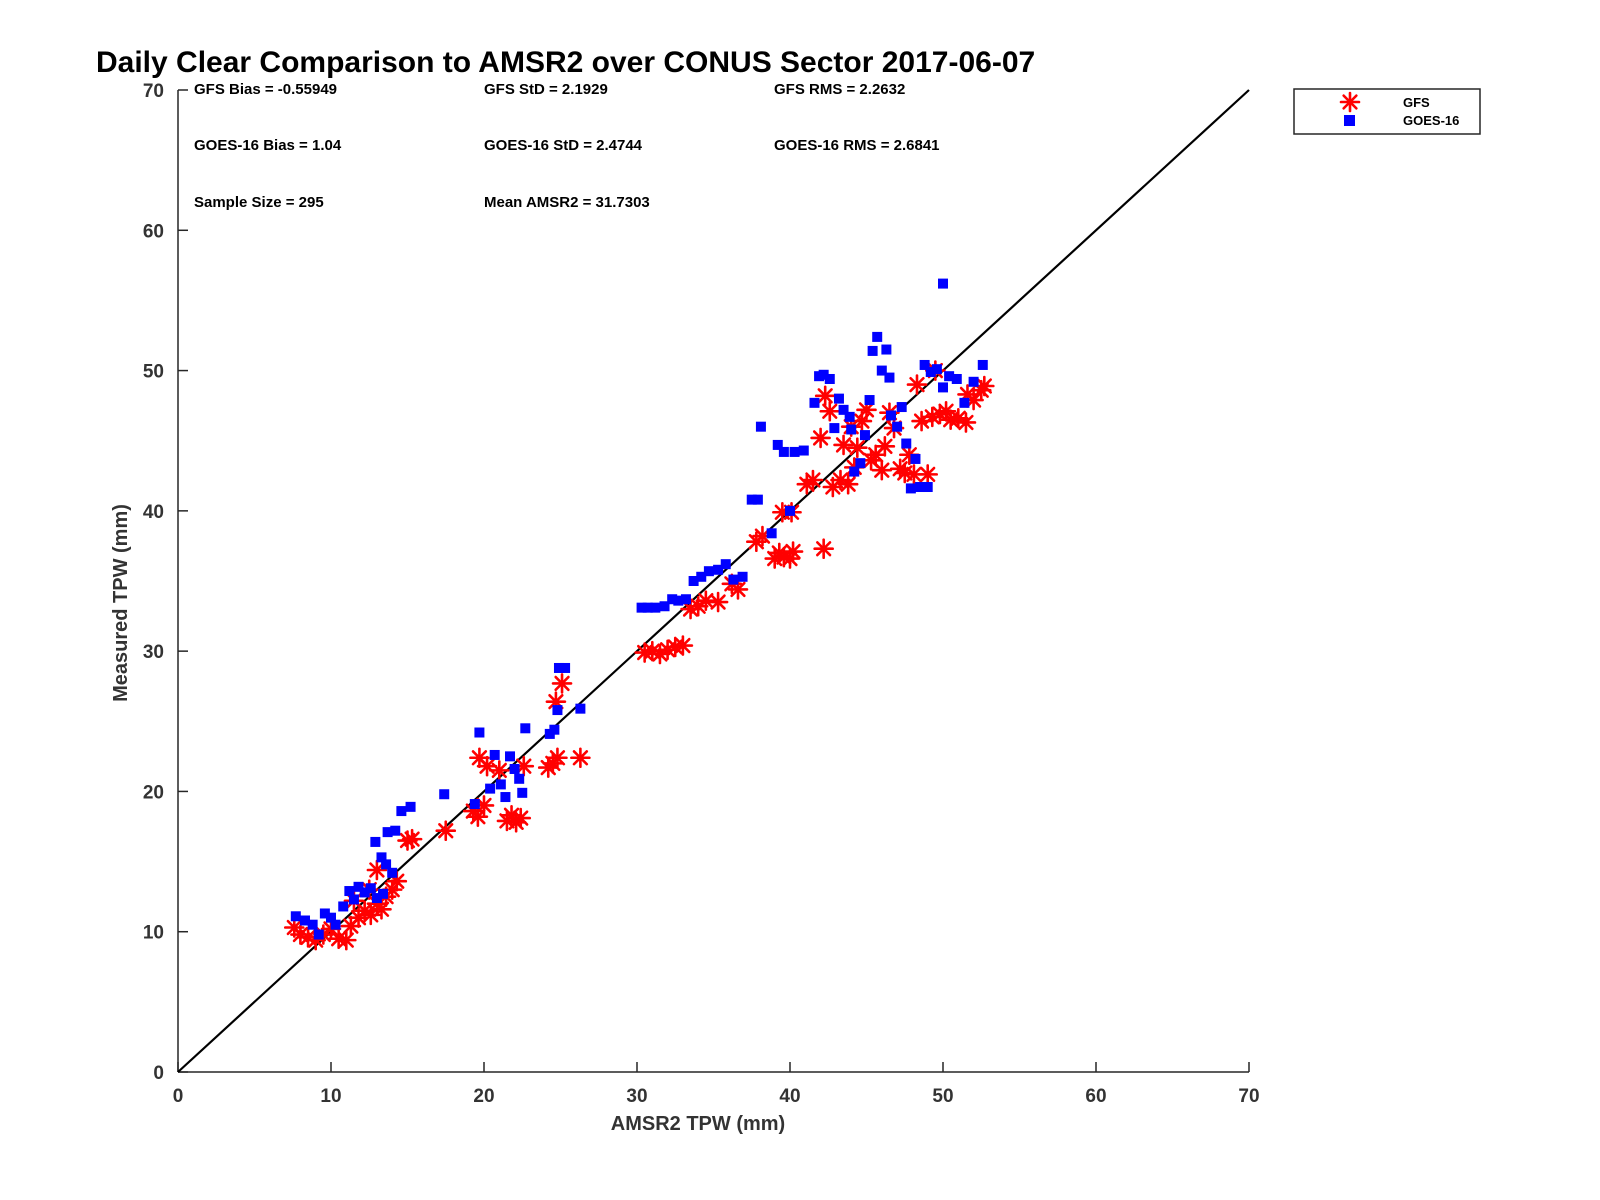 The width and height of the screenshot is (1600, 1200). Describe the element at coordinates (330, 1096) in the screenshot. I see `x-tick-label: 10` at that location.